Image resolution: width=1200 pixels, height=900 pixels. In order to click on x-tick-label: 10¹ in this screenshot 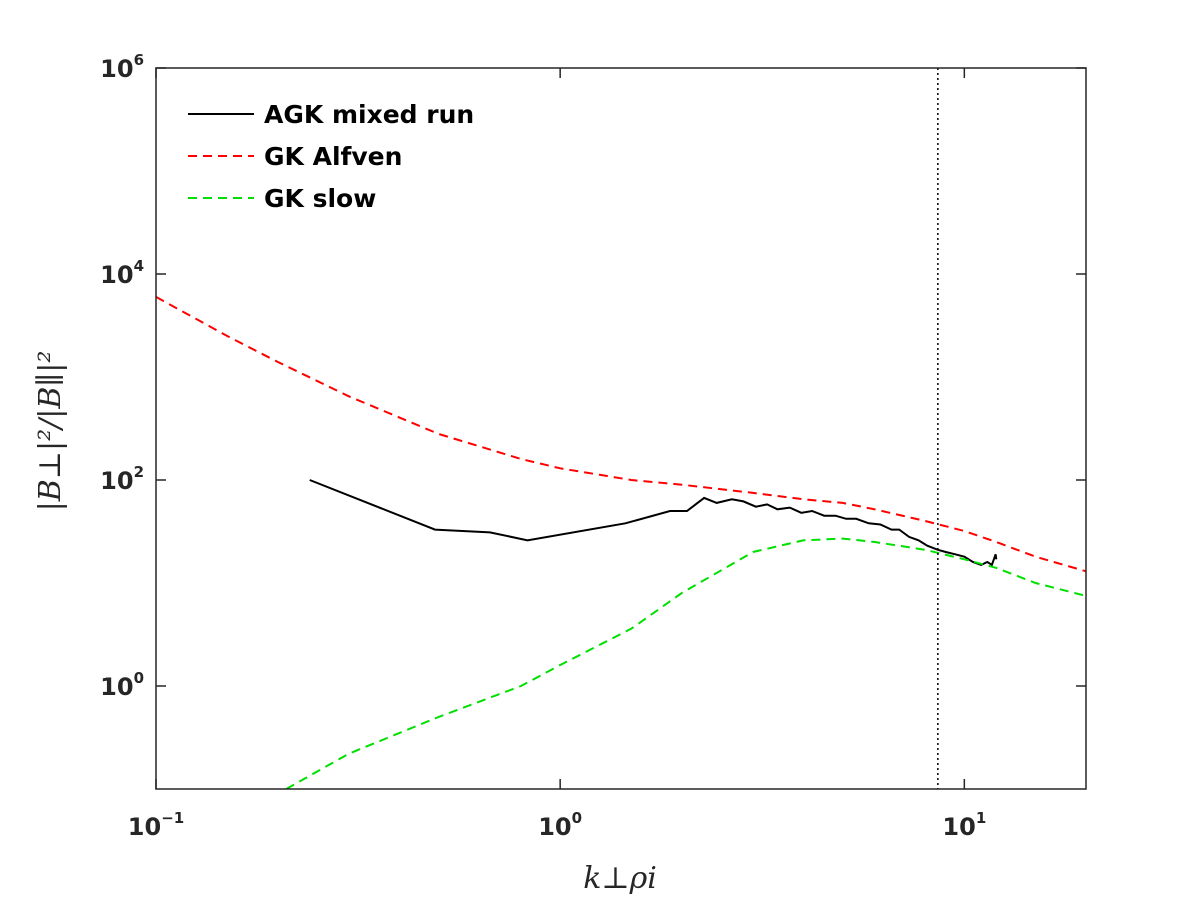, I will do `click(964, 825)`.